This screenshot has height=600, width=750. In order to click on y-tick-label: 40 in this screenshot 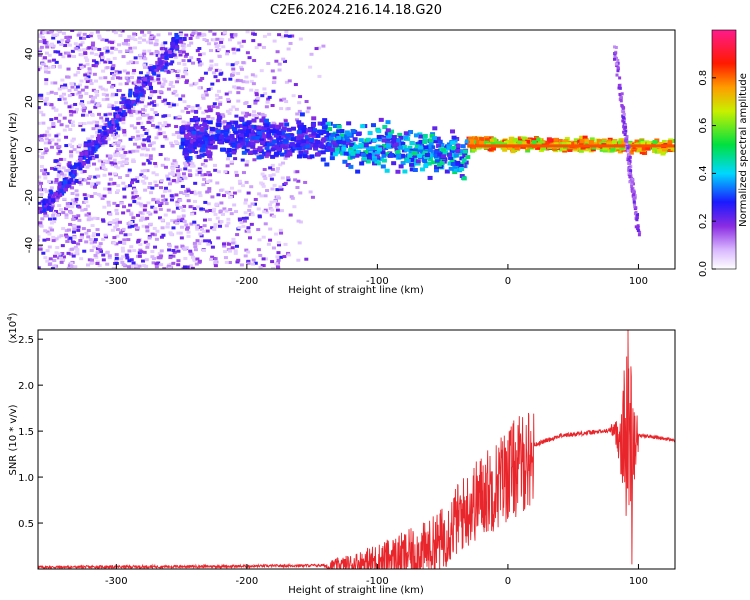, I will do `click(29, 54)`.